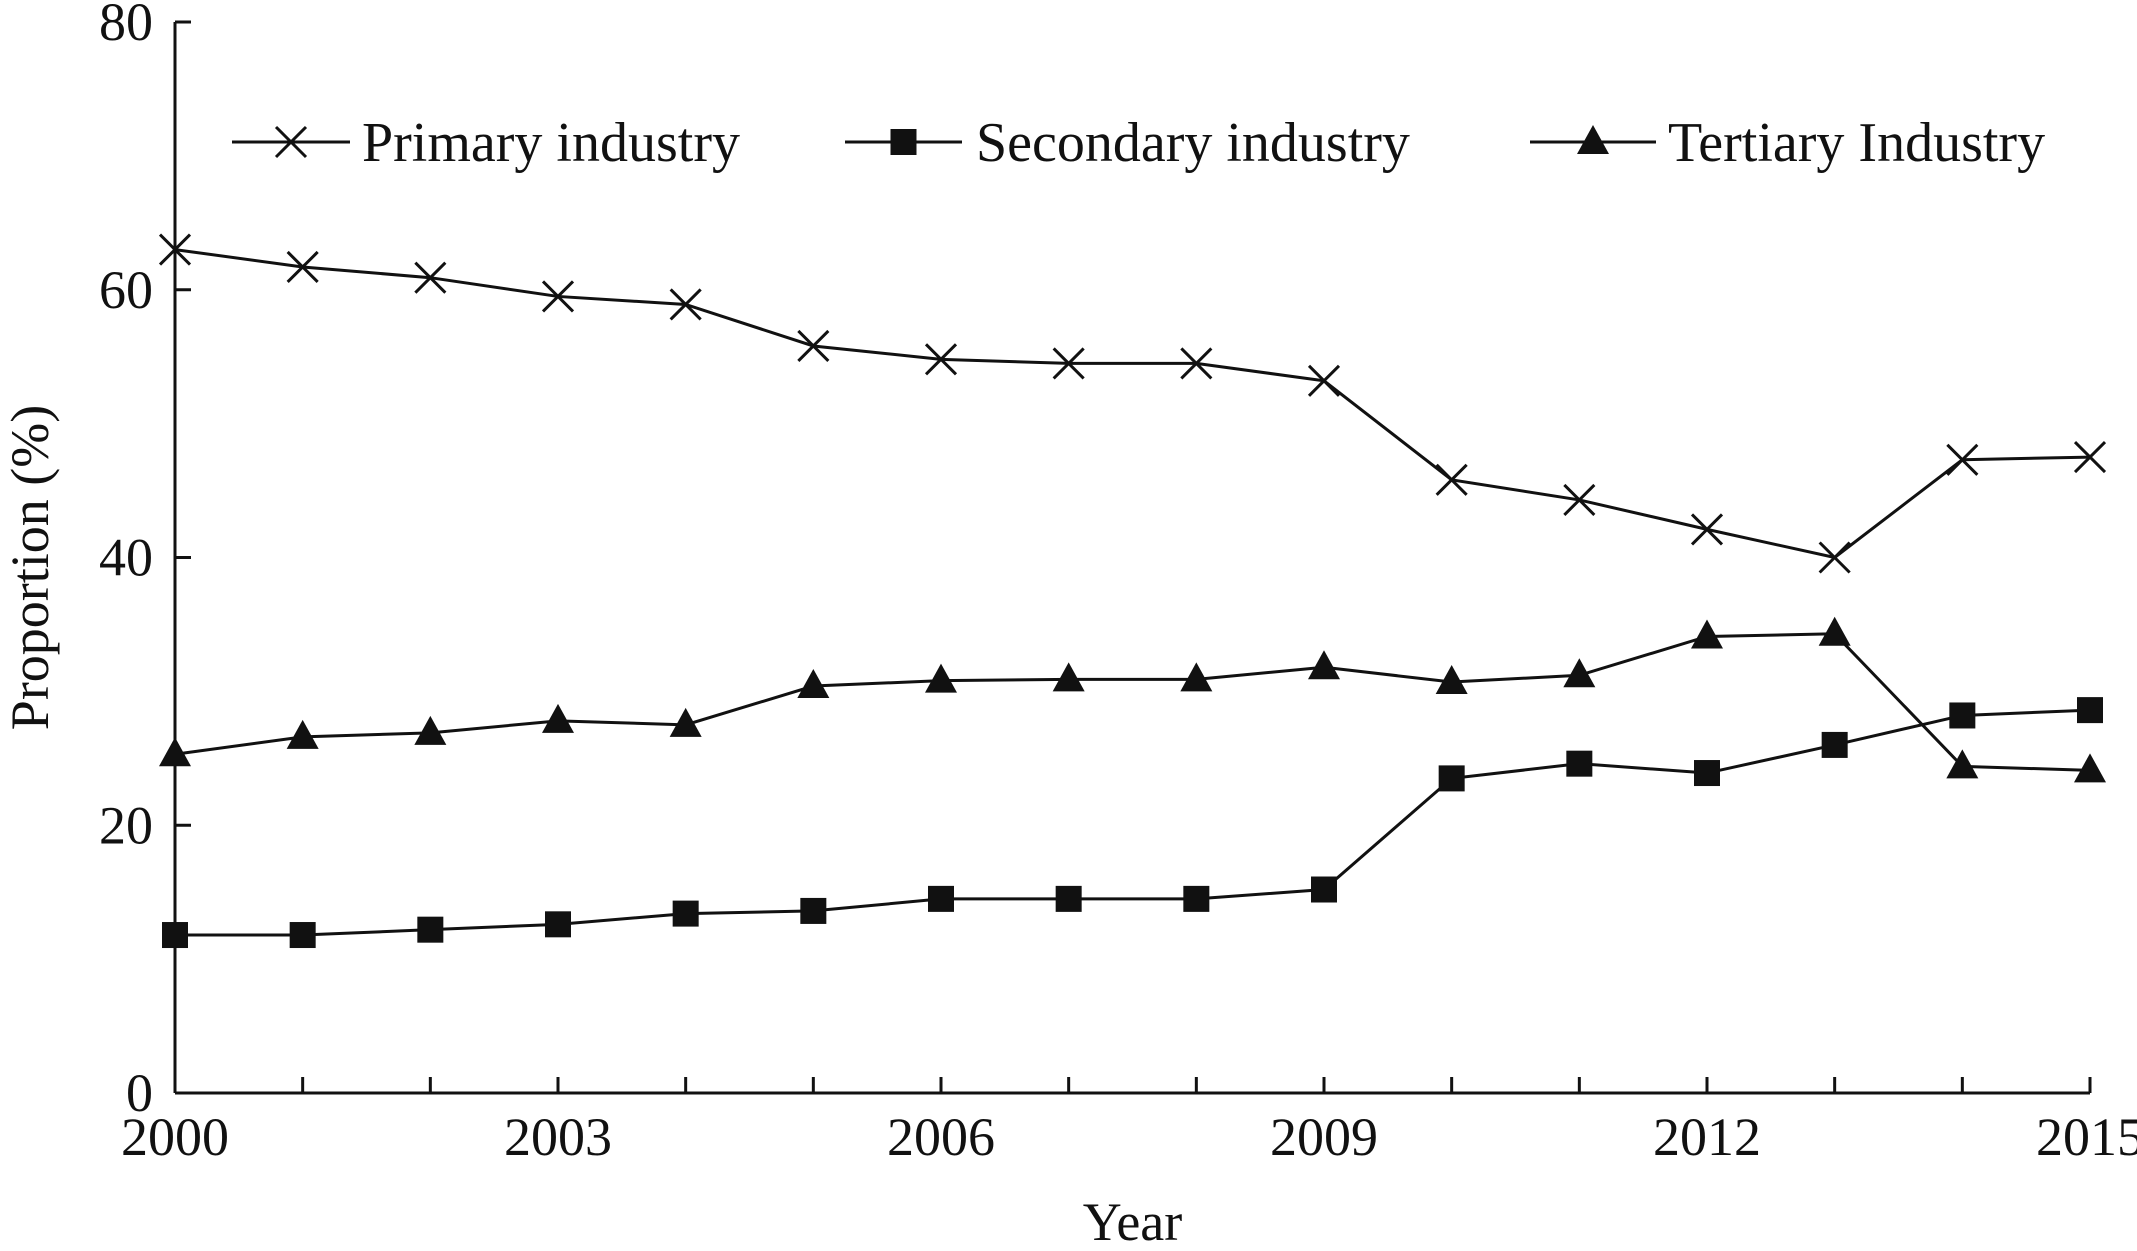 This screenshot has width=2137, height=1251. I want to click on legend-label: Tertiary Industry, so click(1856, 143).